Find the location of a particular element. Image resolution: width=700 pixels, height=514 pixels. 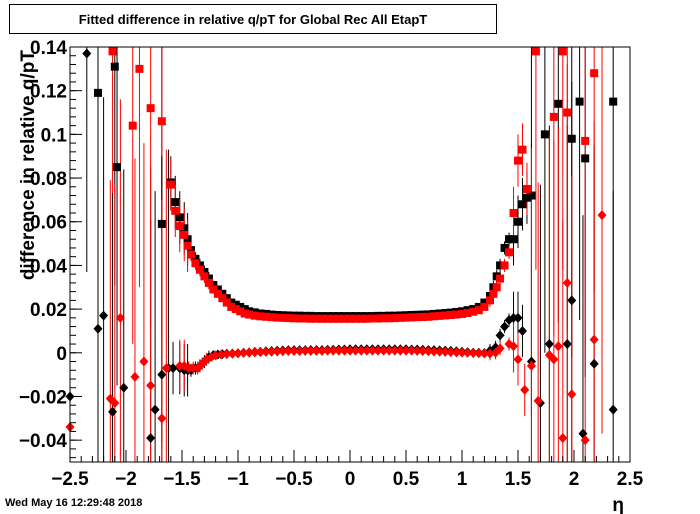

x-tick-label: −0.5 is located at coordinates (294, 479).